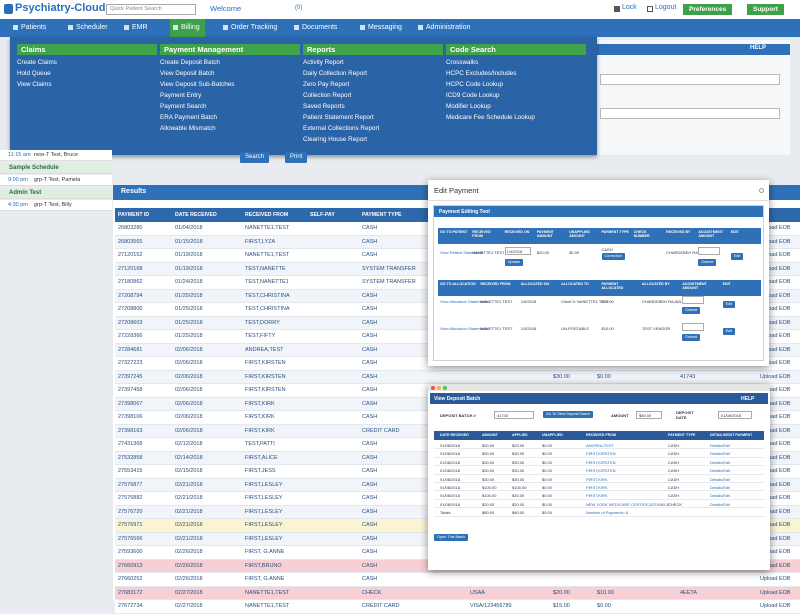 This screenshot has width=800, height=614. I want to click on cell: 27683172, so click(130, 592).